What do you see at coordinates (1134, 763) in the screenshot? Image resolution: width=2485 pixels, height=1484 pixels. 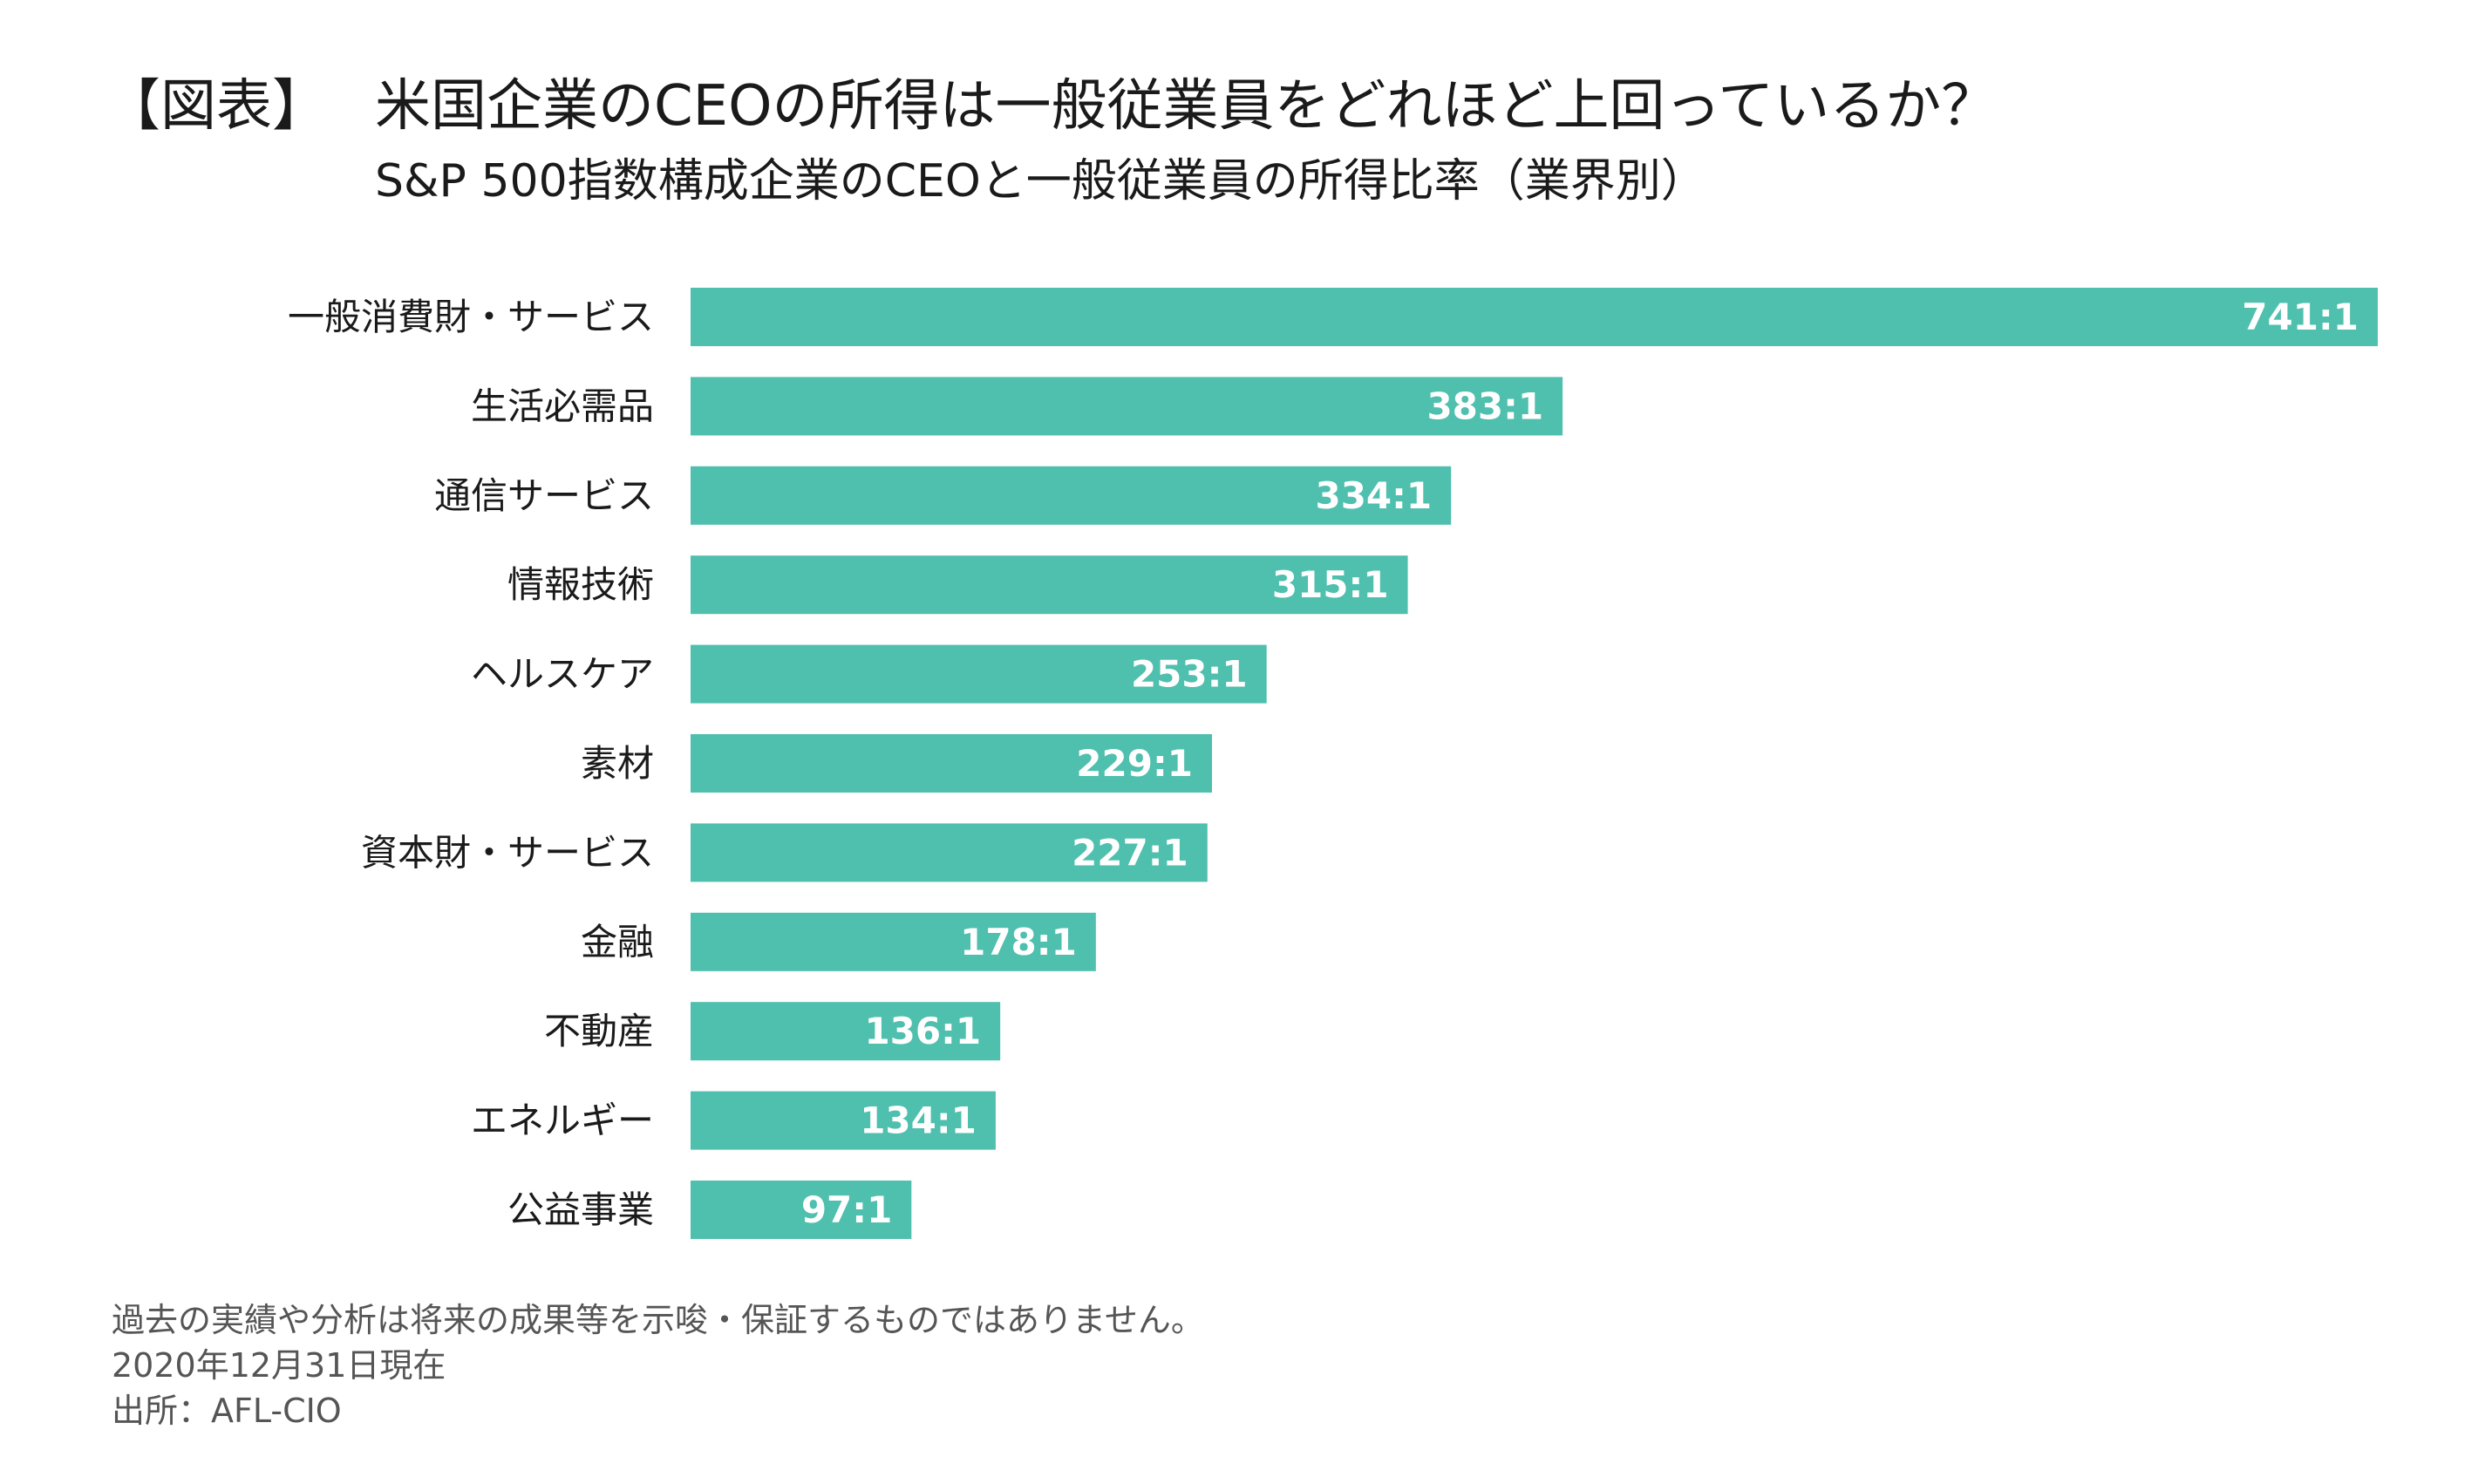 I see `bar-value-label: 229:1` at bounding box center [1134, 763].